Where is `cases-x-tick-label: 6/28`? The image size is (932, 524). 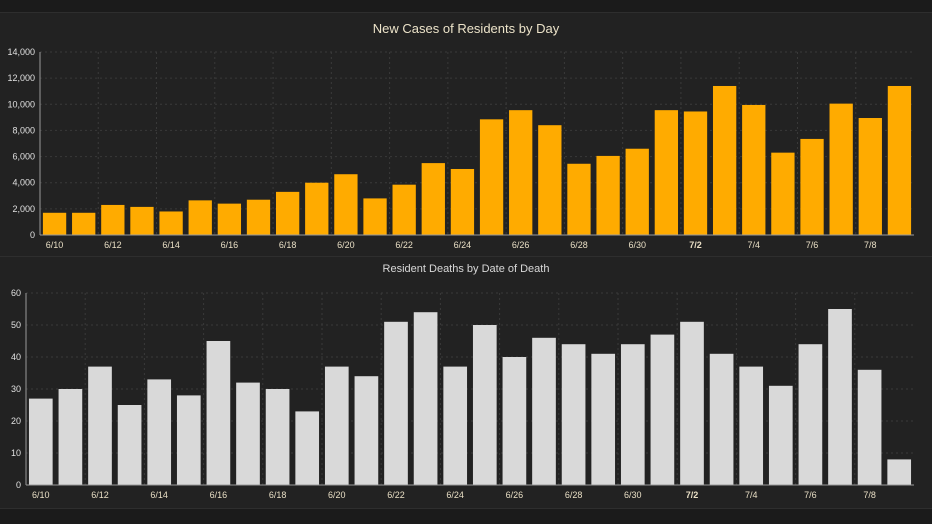
cases-x-tick-label: 6/28 is located at coordinates (579, 245).